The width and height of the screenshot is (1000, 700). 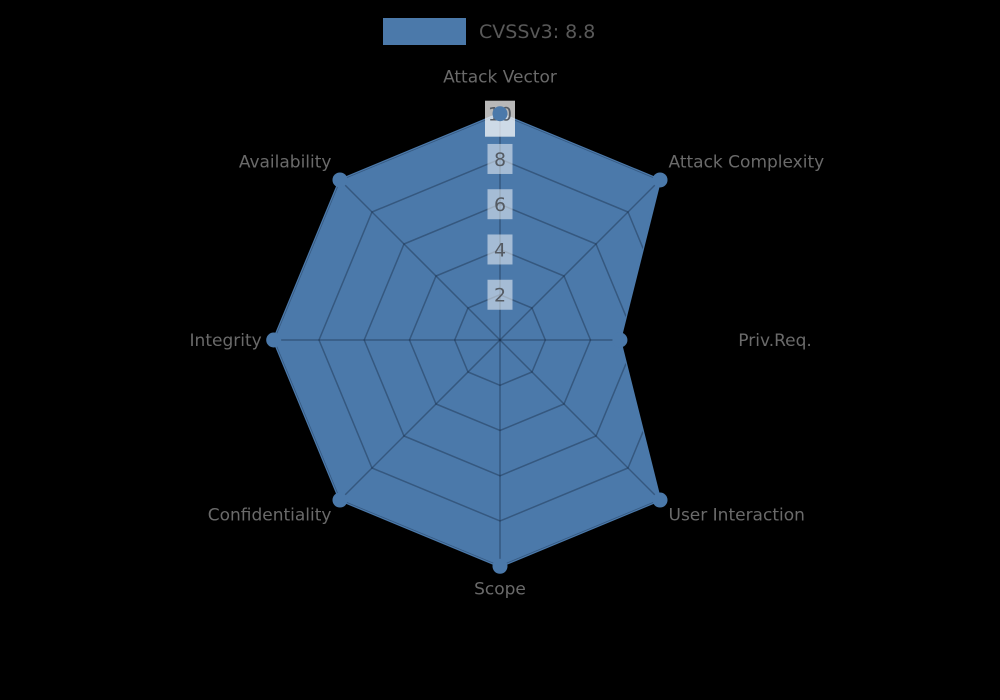 I want to click on radial-tick-label: 2, so click(x=500, y=296).